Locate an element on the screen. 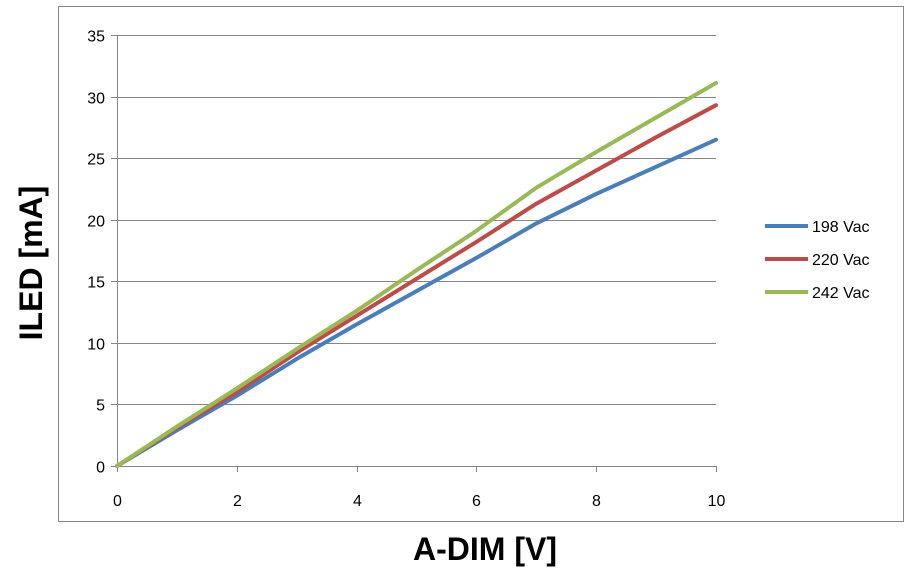 The image size is (908, 572). legend-label: 198 Vac is located at coordinates (841, 227).